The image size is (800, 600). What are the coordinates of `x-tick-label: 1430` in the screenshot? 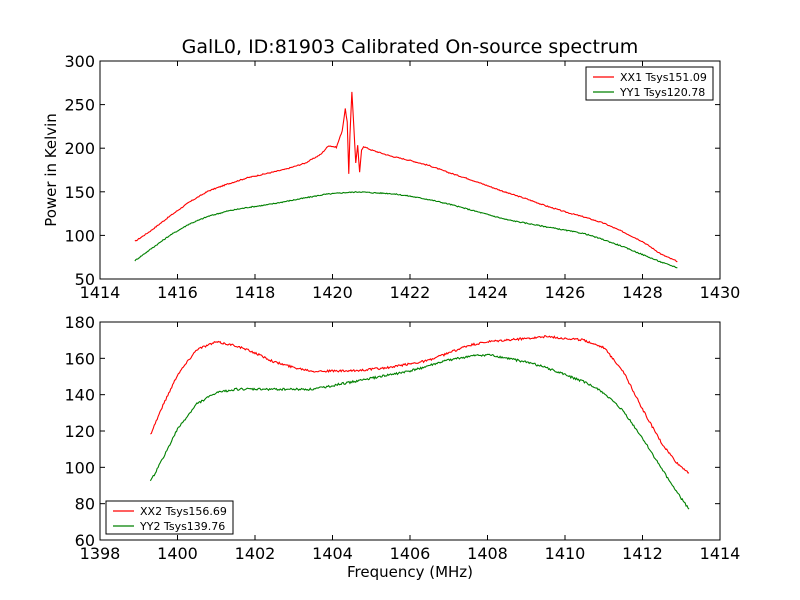 It's located at (720, 292).